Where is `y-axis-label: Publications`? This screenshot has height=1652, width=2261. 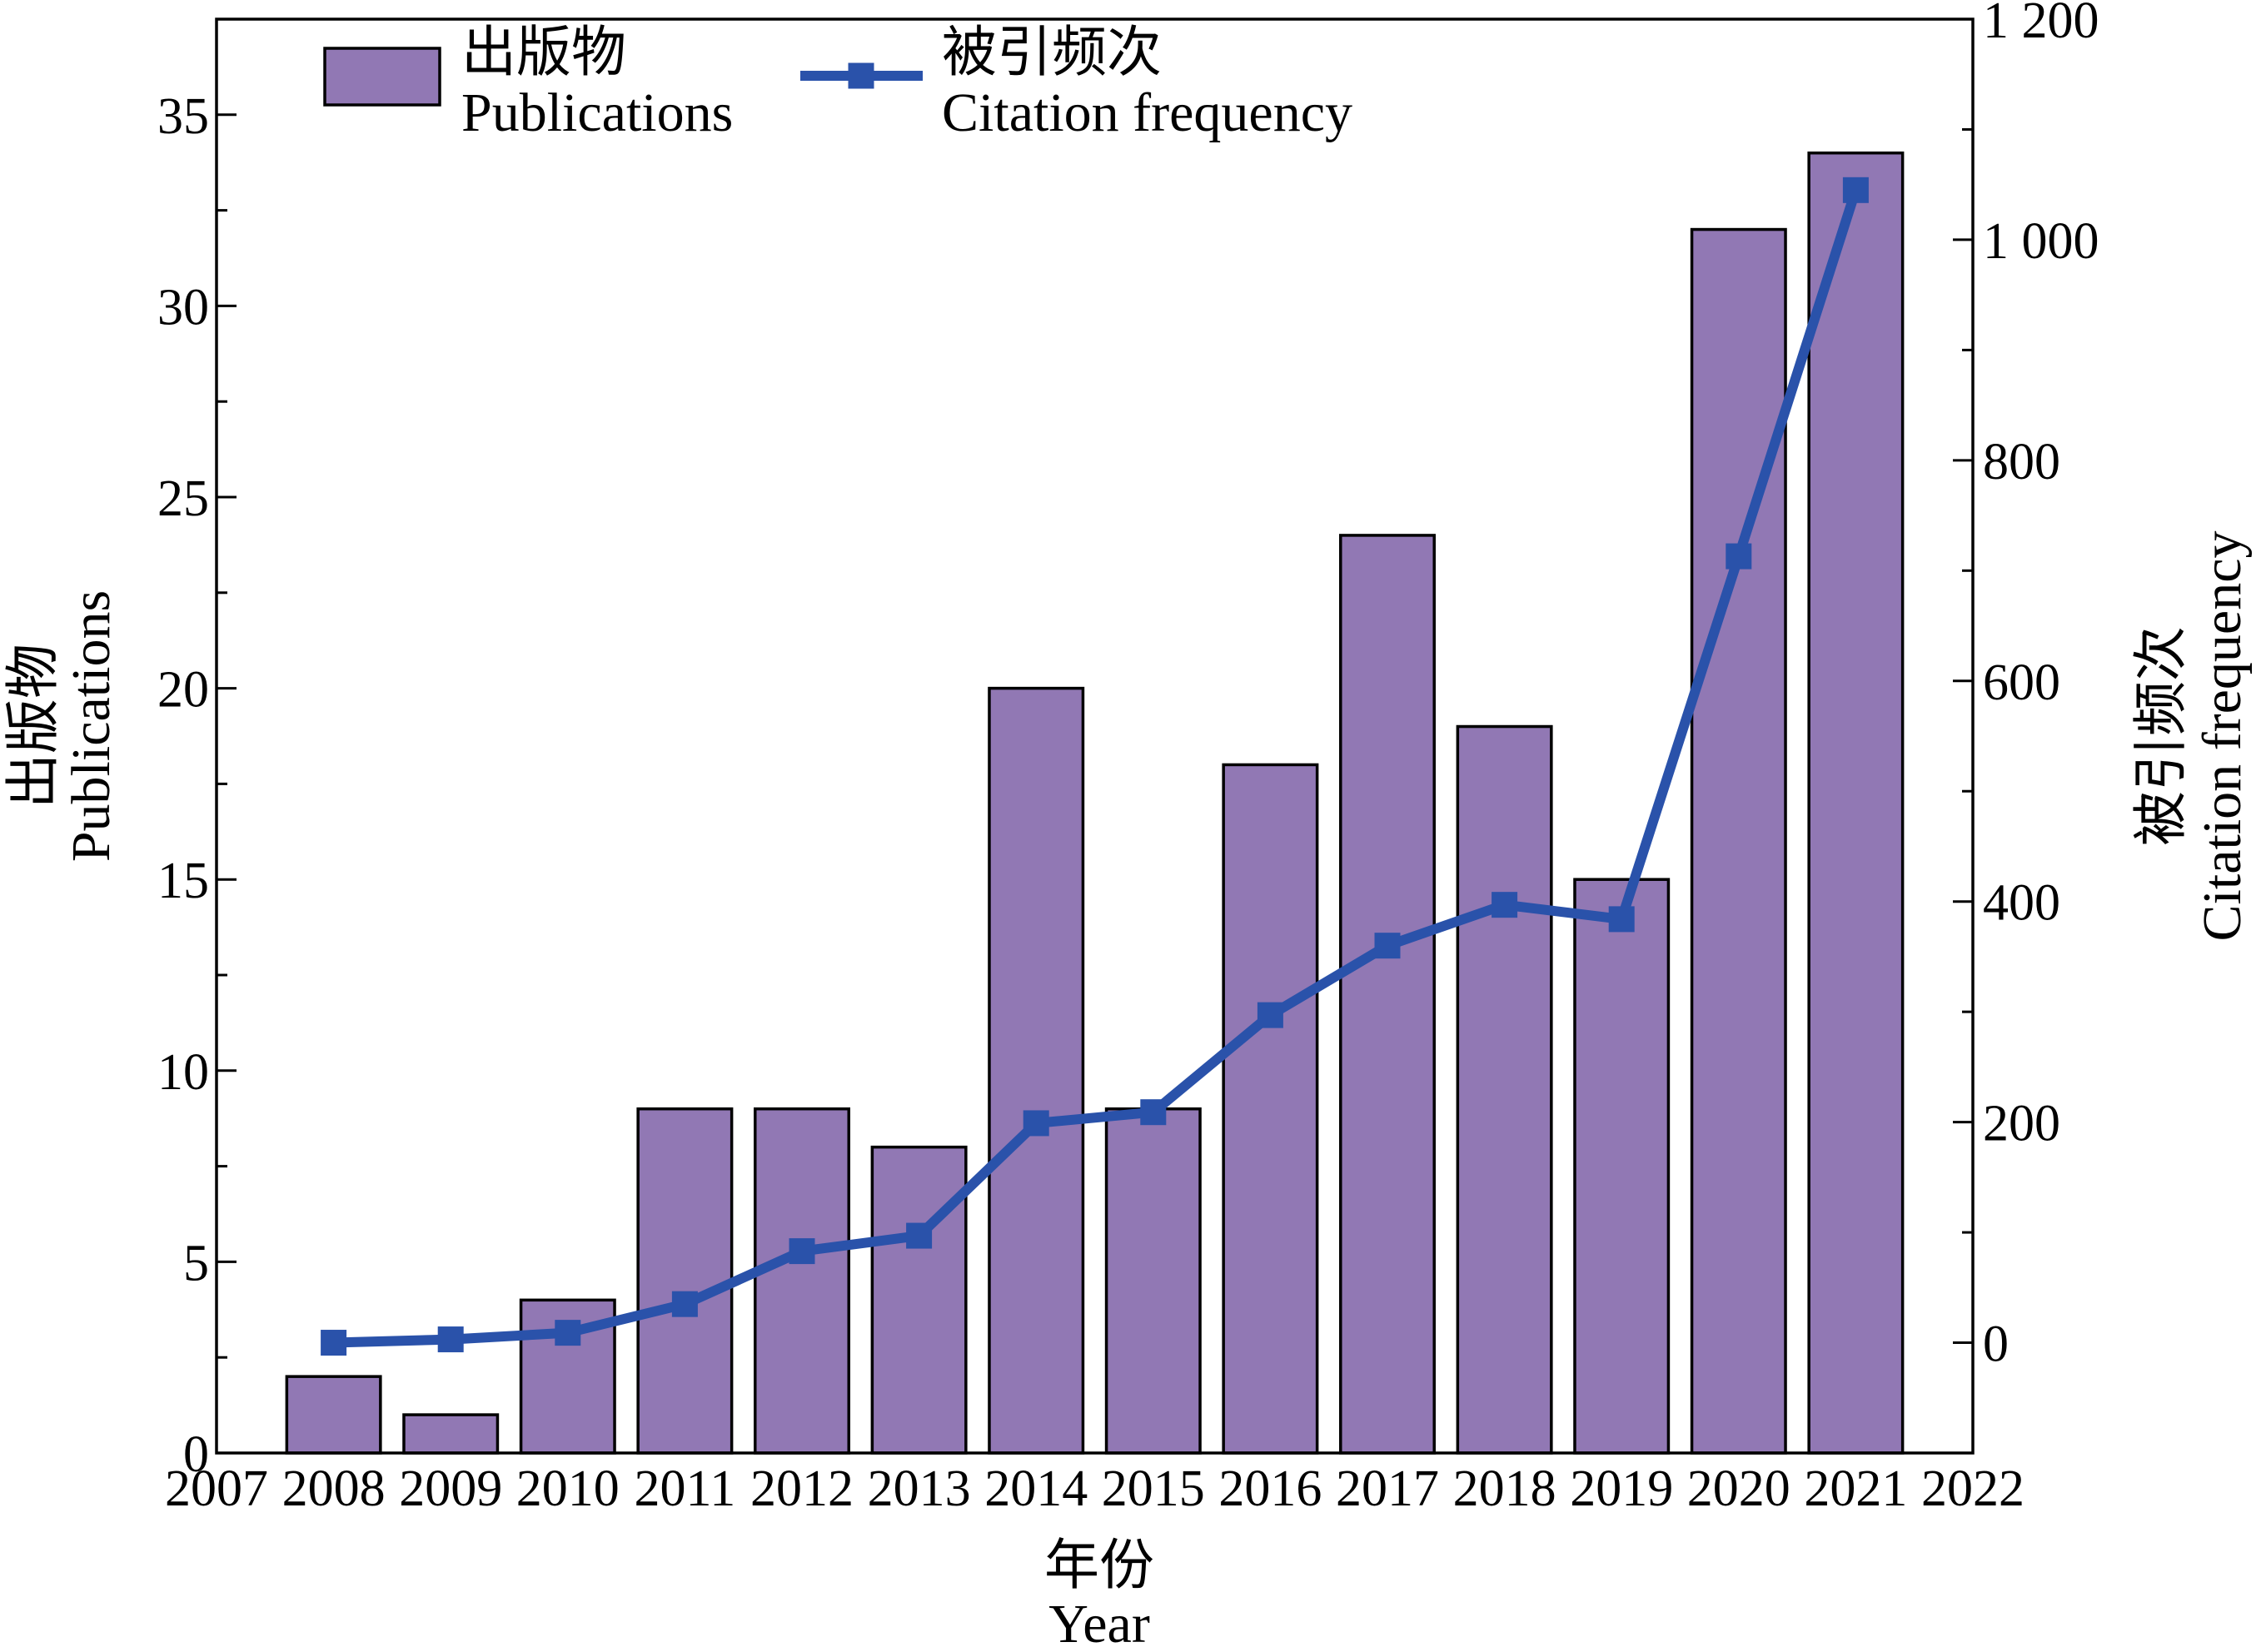 y-axis-label: Publications is located at coordinates (91, 726).